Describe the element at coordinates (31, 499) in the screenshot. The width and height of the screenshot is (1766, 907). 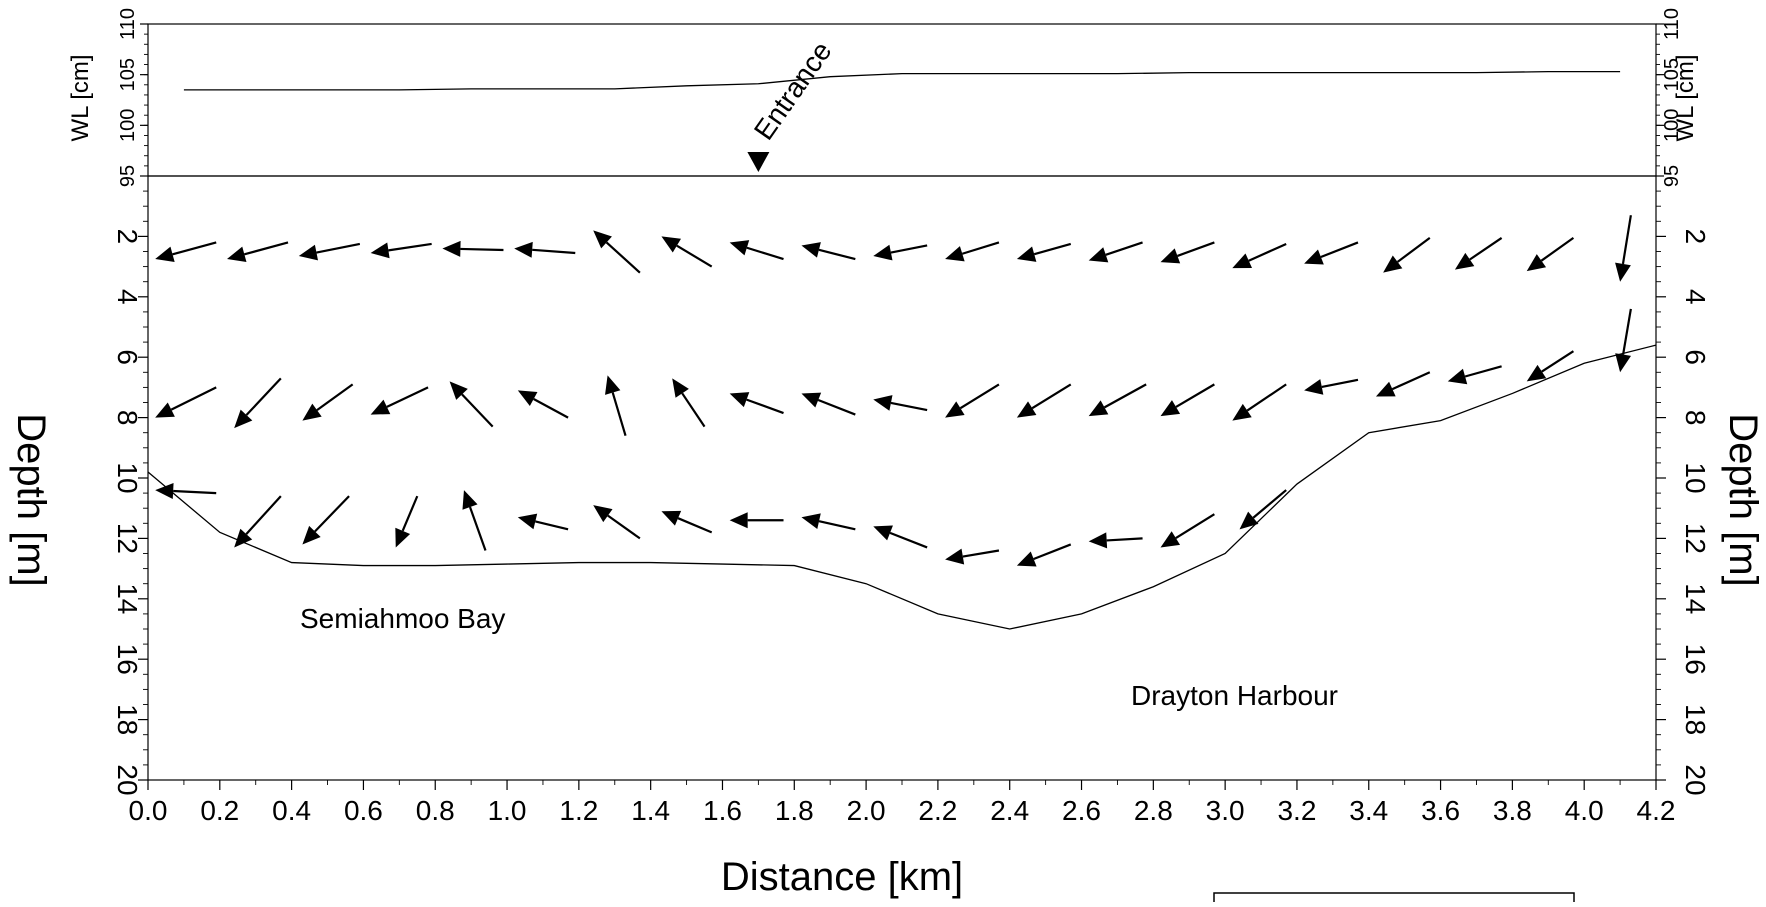
I see `depth-axis-title-left: Depth [m]` at that location.